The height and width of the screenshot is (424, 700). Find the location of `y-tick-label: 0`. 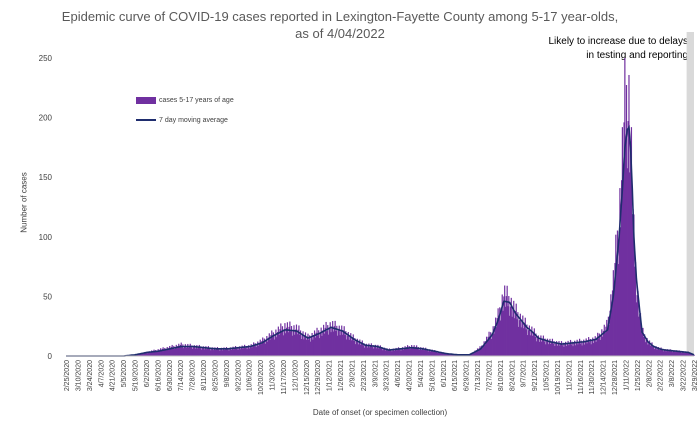

y-tick-label: 0 is located at coordinates (50, 356).